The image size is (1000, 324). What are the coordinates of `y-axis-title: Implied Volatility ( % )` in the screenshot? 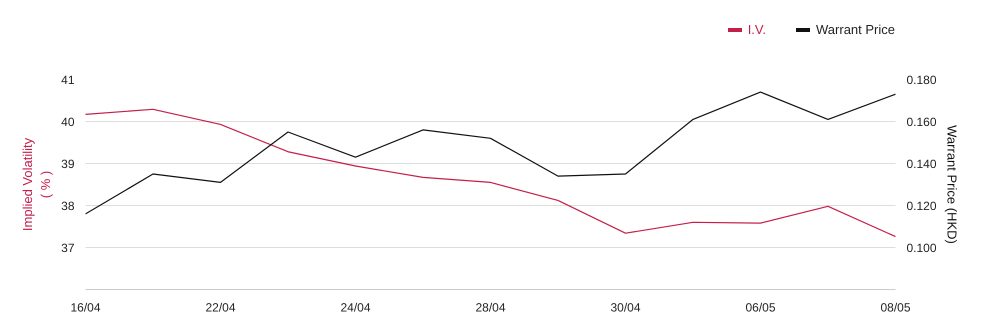 It's located at (37, 184).